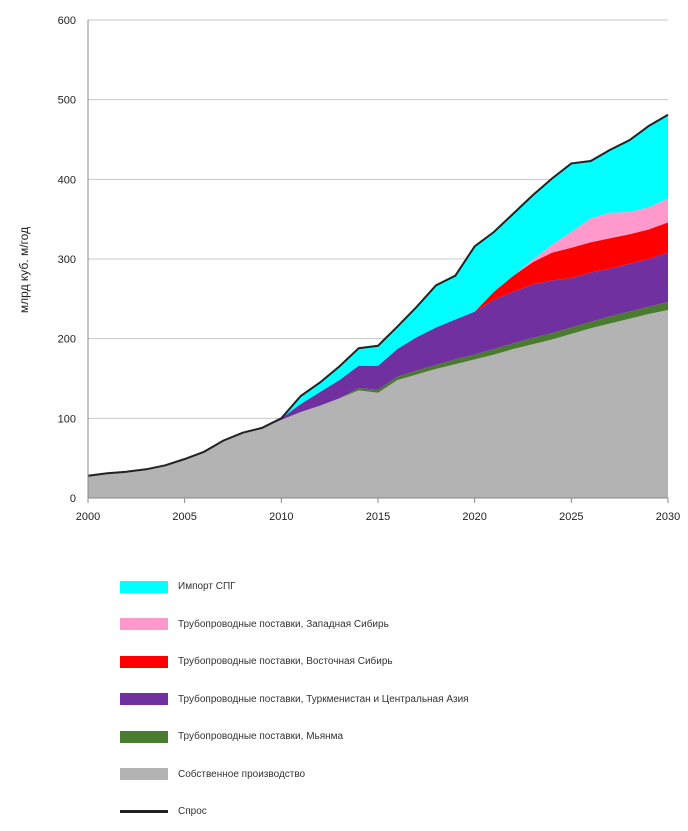 The height and width of the screenshot is (831, 688). I want to click on legend-label: Трубопроводные поставки, Западная Сибирь, so click(283, 624).